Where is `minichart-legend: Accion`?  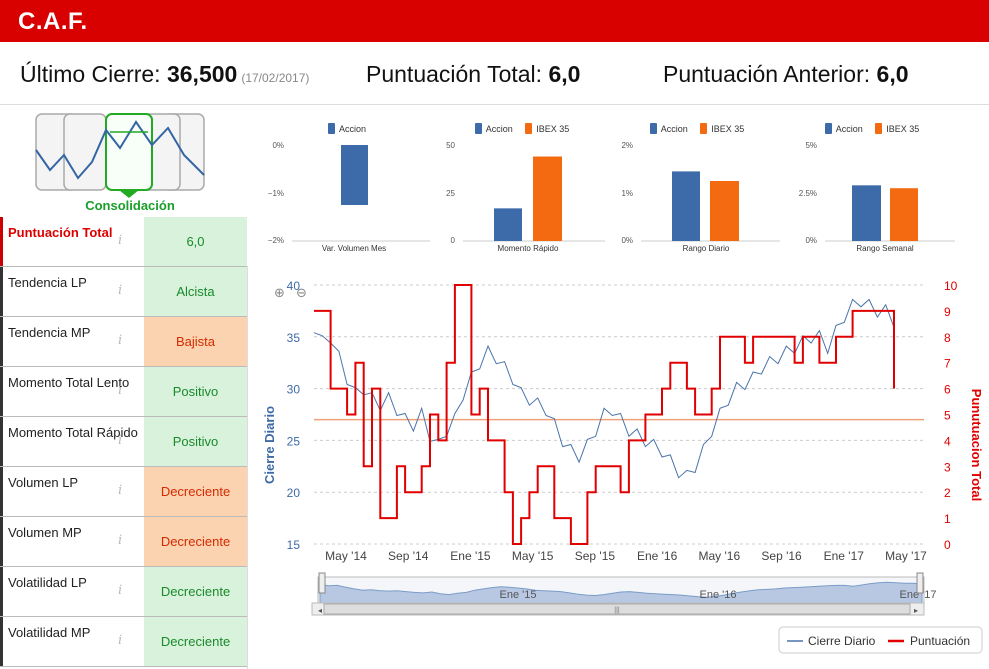 minichart-legend: Accion is located at coordinates (347, 128).